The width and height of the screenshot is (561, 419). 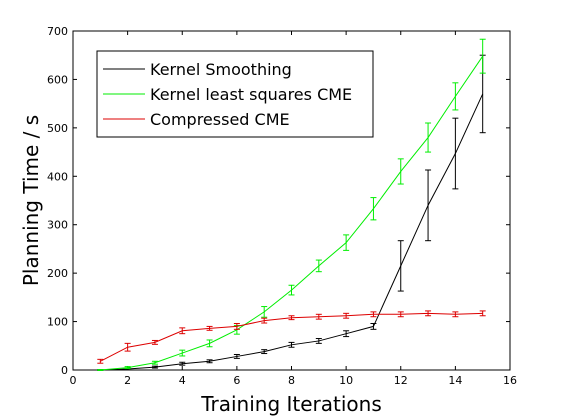 I want to click on legend-label: Kernel Smoothing, so click(x=221, y=69).